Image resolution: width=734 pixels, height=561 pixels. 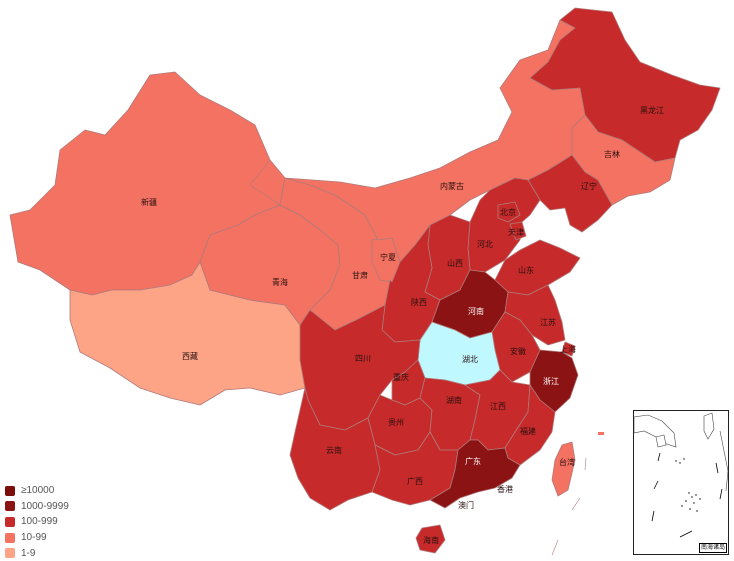 What do you see at coordinates (60, 538) in the screenshot?
I see `legend-item-10-99: 10-99` at bounding box center [60, 538].